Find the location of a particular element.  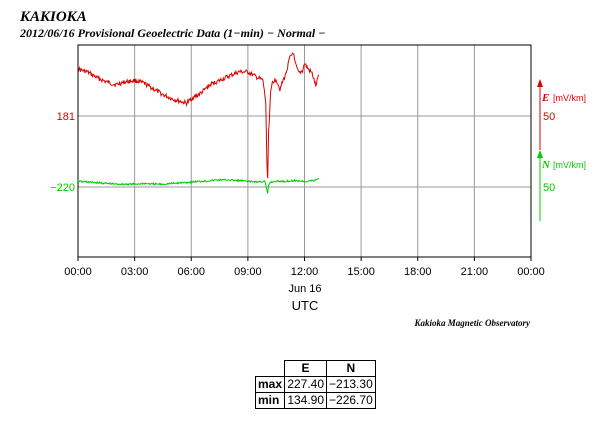

stats-row-min: min 134.90 −226.70 is located at coordinates (315, 400).